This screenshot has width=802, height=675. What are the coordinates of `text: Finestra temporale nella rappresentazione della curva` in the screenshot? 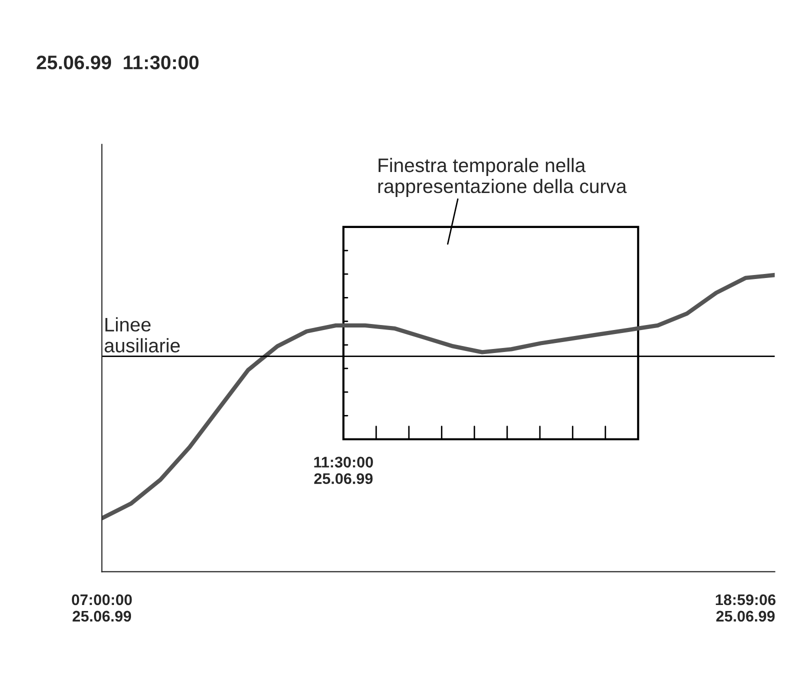 It's located at (502, 178).